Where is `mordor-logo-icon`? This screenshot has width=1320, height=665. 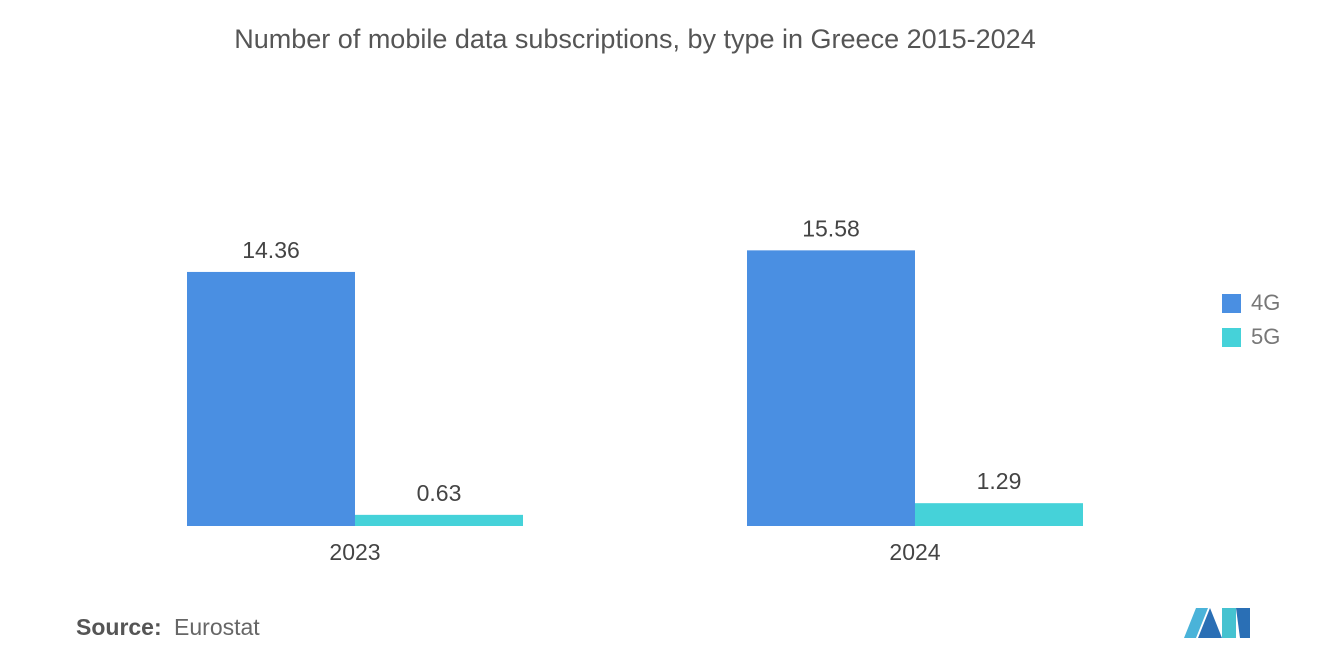 mordor-logo-icon is located at coordinates (1217, 623).